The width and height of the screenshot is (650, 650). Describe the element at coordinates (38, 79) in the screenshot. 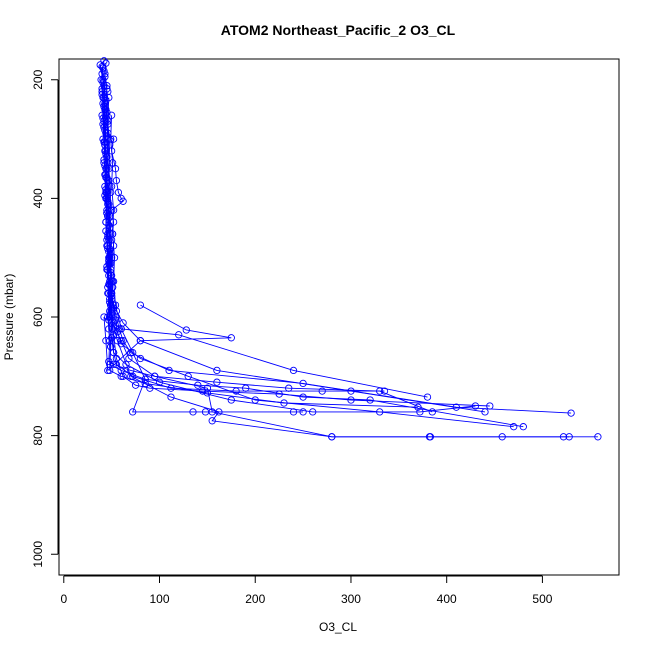

I see `y-tick-label: 200` at that location.